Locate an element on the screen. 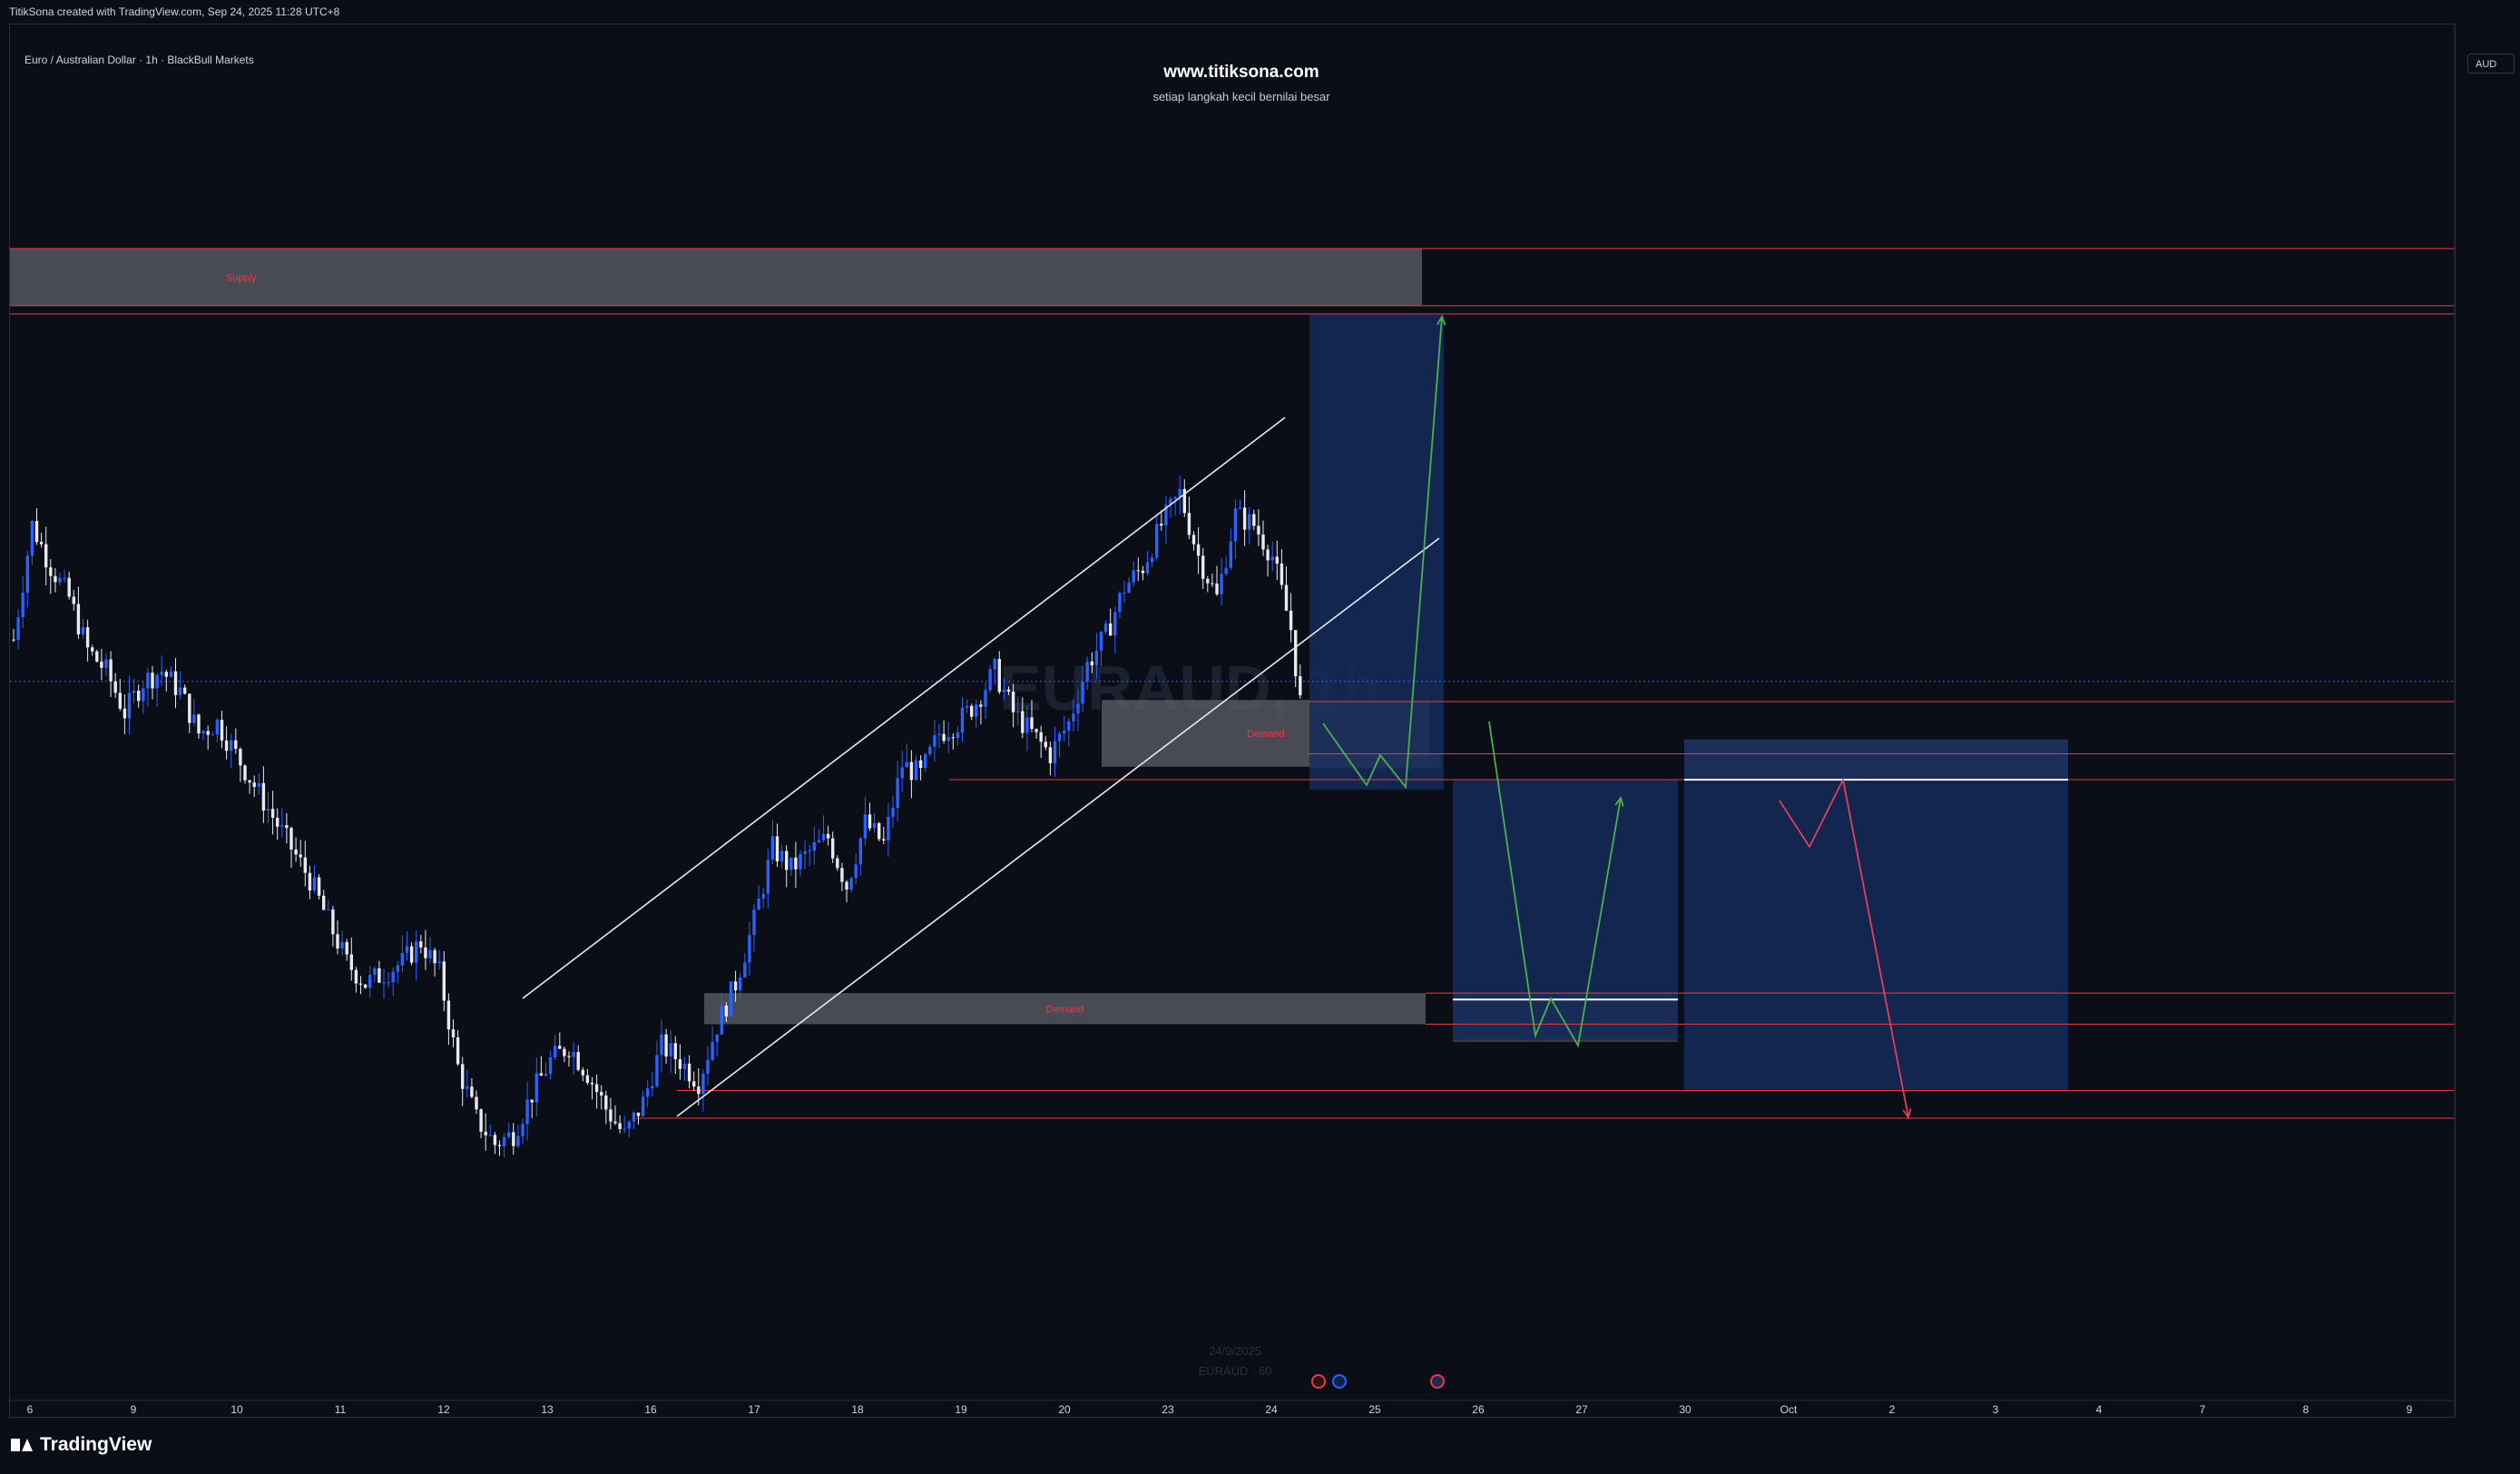 The image size is (2520, 1474). currency-button: AUD is located at coordinates (2491, 64).